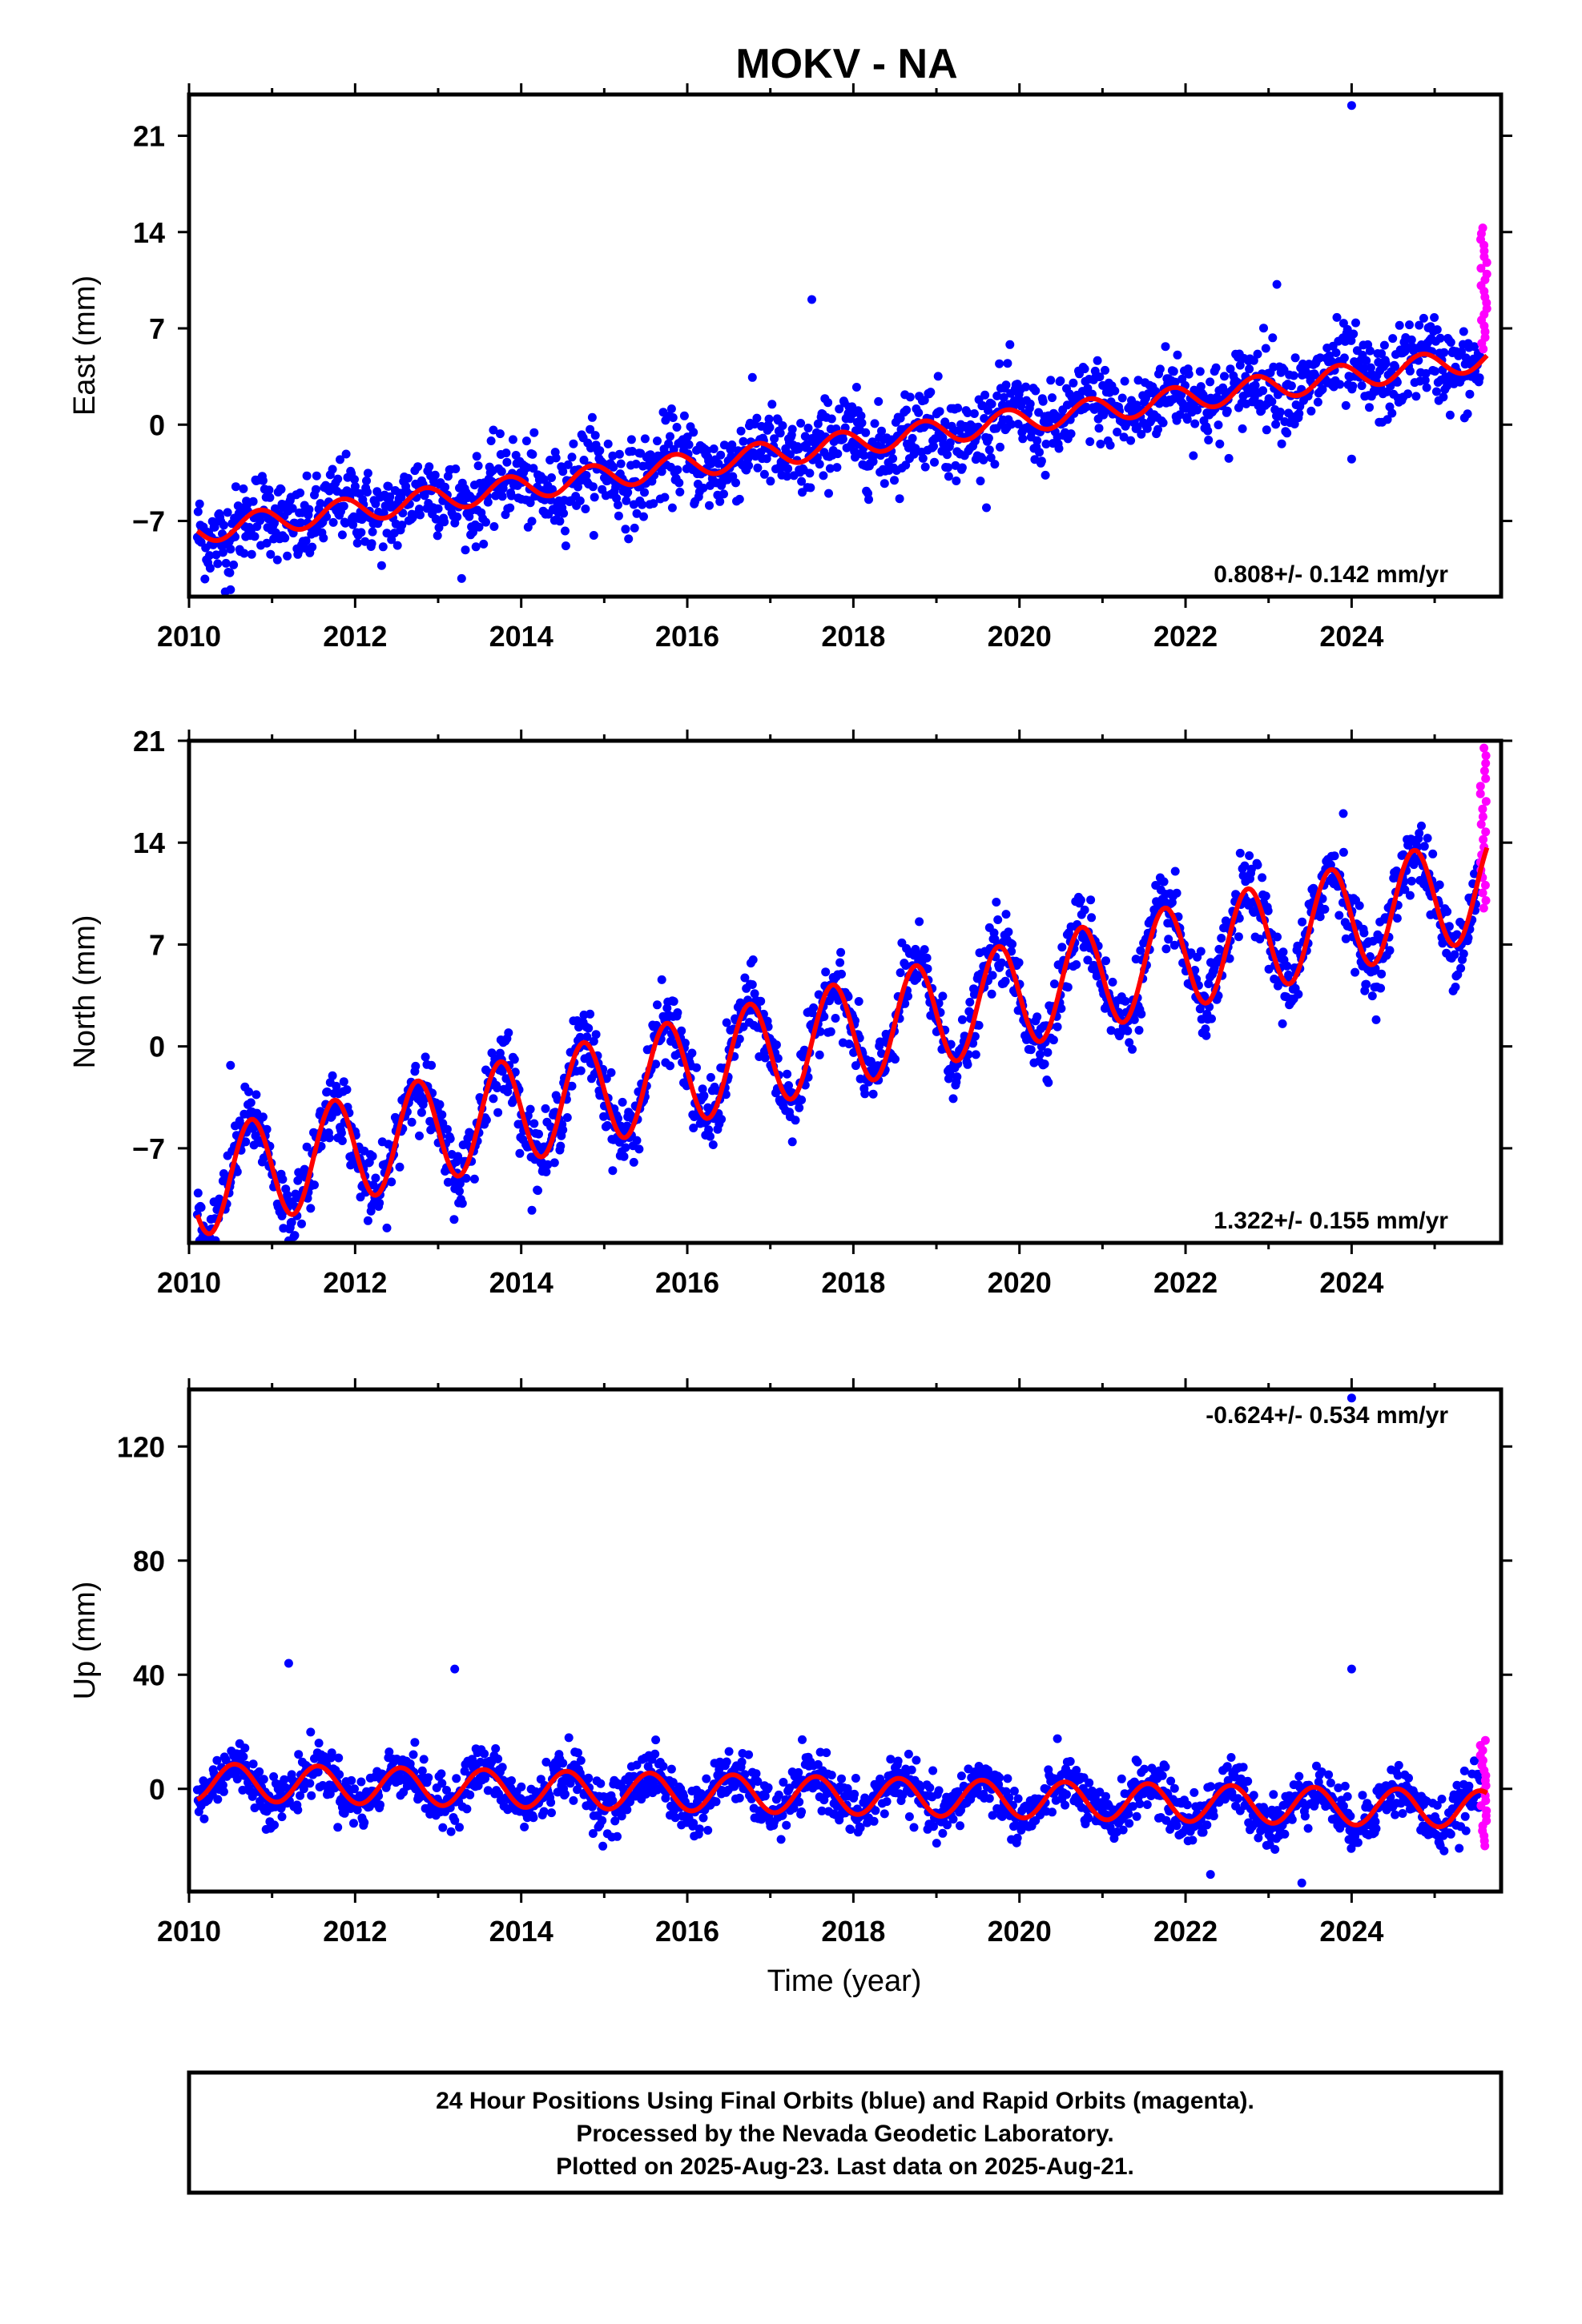  Describe the element at coordinates (521, 636) in the screenshot. I see `x-tick-label: 2014` at that location.